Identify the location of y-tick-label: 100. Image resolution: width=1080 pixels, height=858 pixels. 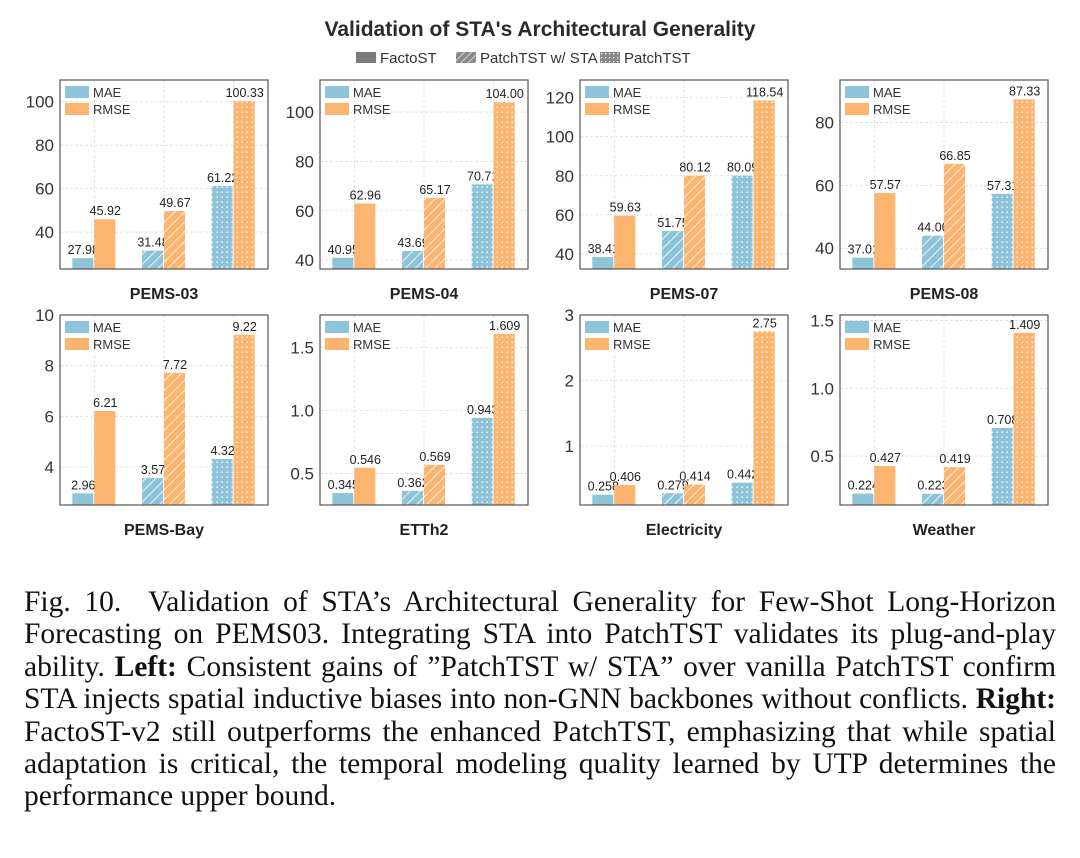
(300, 112).